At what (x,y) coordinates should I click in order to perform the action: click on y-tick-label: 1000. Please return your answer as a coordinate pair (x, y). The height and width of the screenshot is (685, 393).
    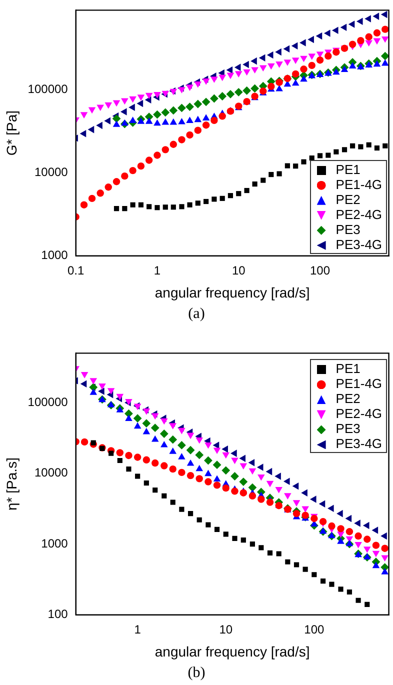
    Looking at the image, I should click on (54, 255).